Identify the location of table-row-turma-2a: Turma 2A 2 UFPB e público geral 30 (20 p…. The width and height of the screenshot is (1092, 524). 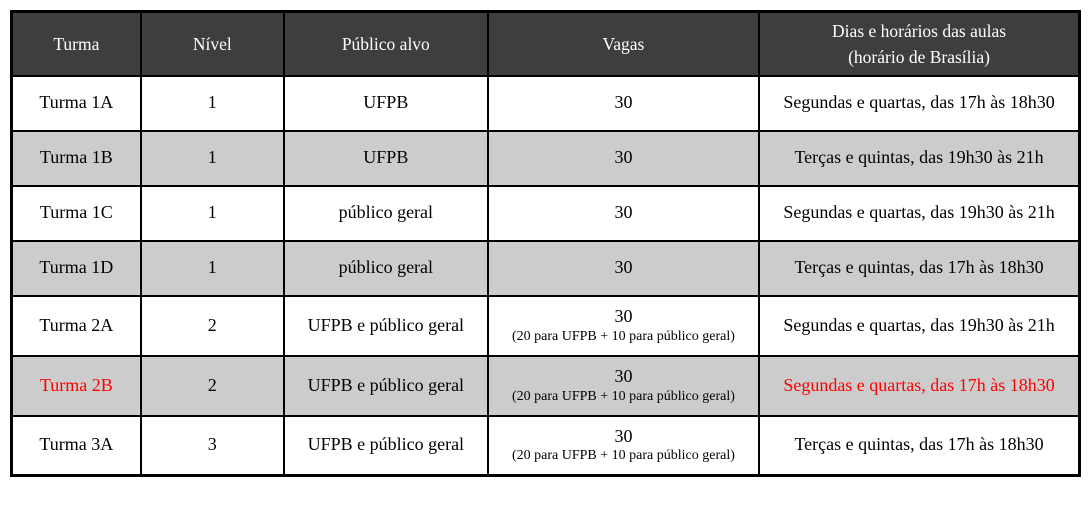
(545, 325).